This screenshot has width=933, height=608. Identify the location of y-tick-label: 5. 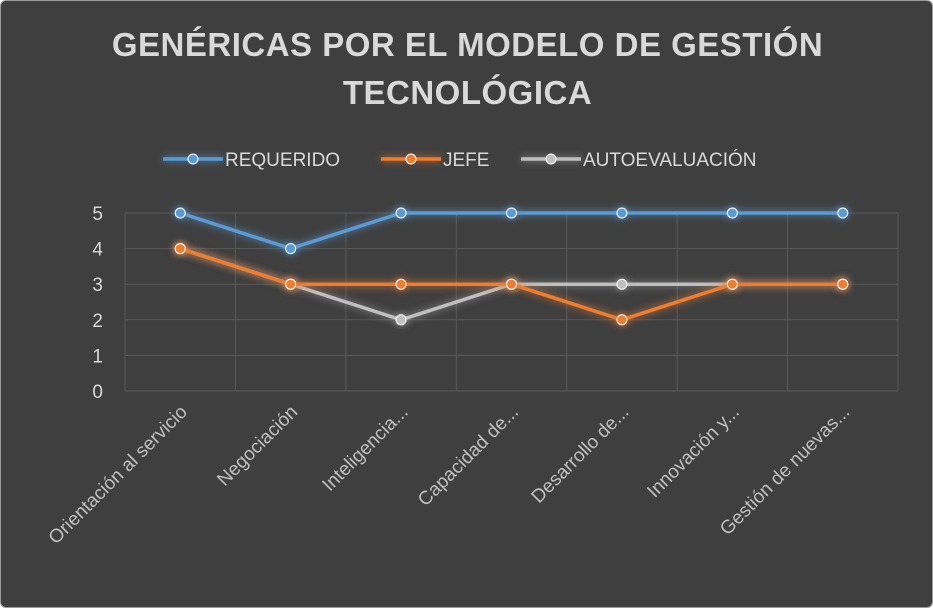
(97, 214).